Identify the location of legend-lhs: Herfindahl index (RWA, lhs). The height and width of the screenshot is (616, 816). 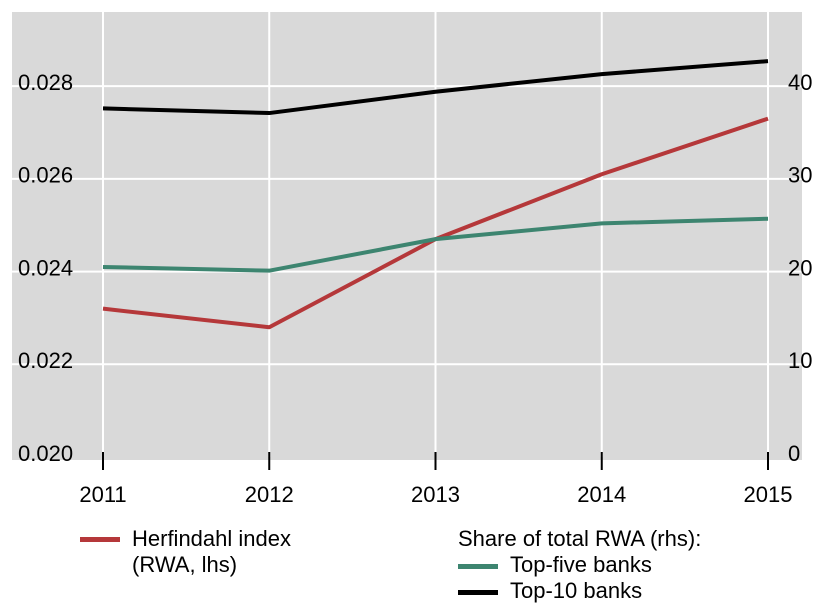
(230, 552).